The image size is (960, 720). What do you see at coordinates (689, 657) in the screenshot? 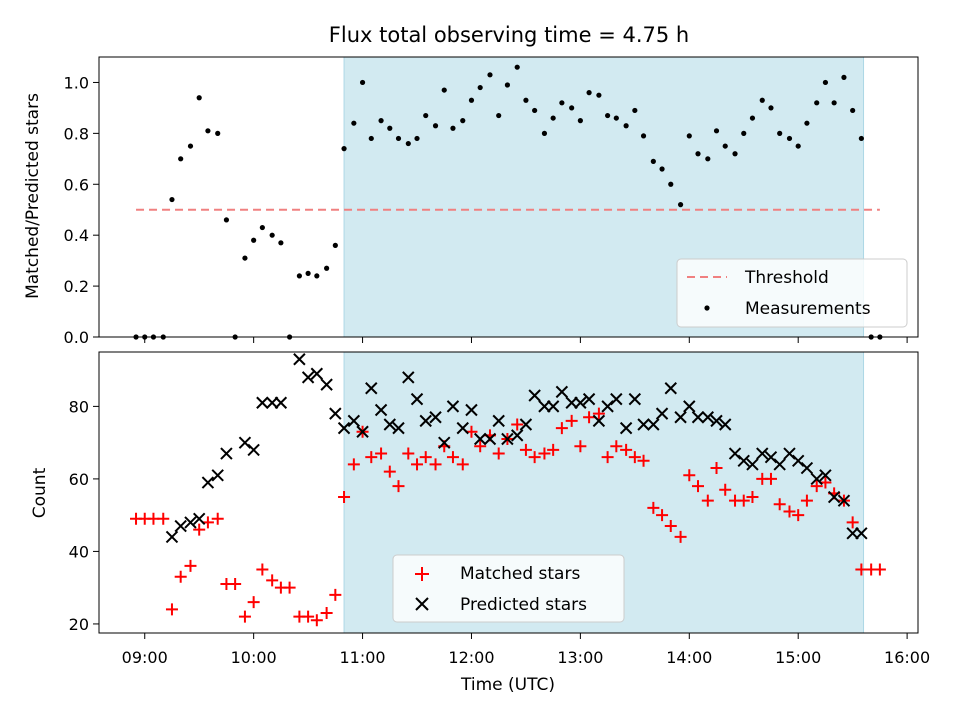
I see `x-tick-label: 14:00` at bounding box center [689, 657].